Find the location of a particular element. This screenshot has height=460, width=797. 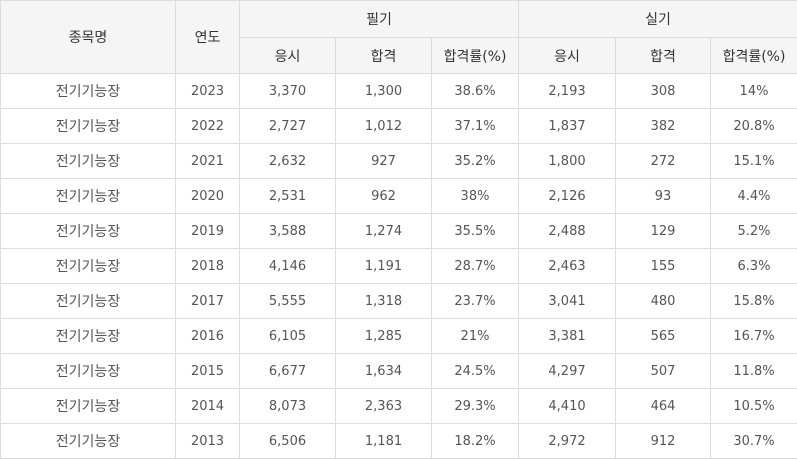

table-row: 전기기능장 2021 2,632 927 35.2% 1,800 272 15.1% is located at coordinates (398, 161).